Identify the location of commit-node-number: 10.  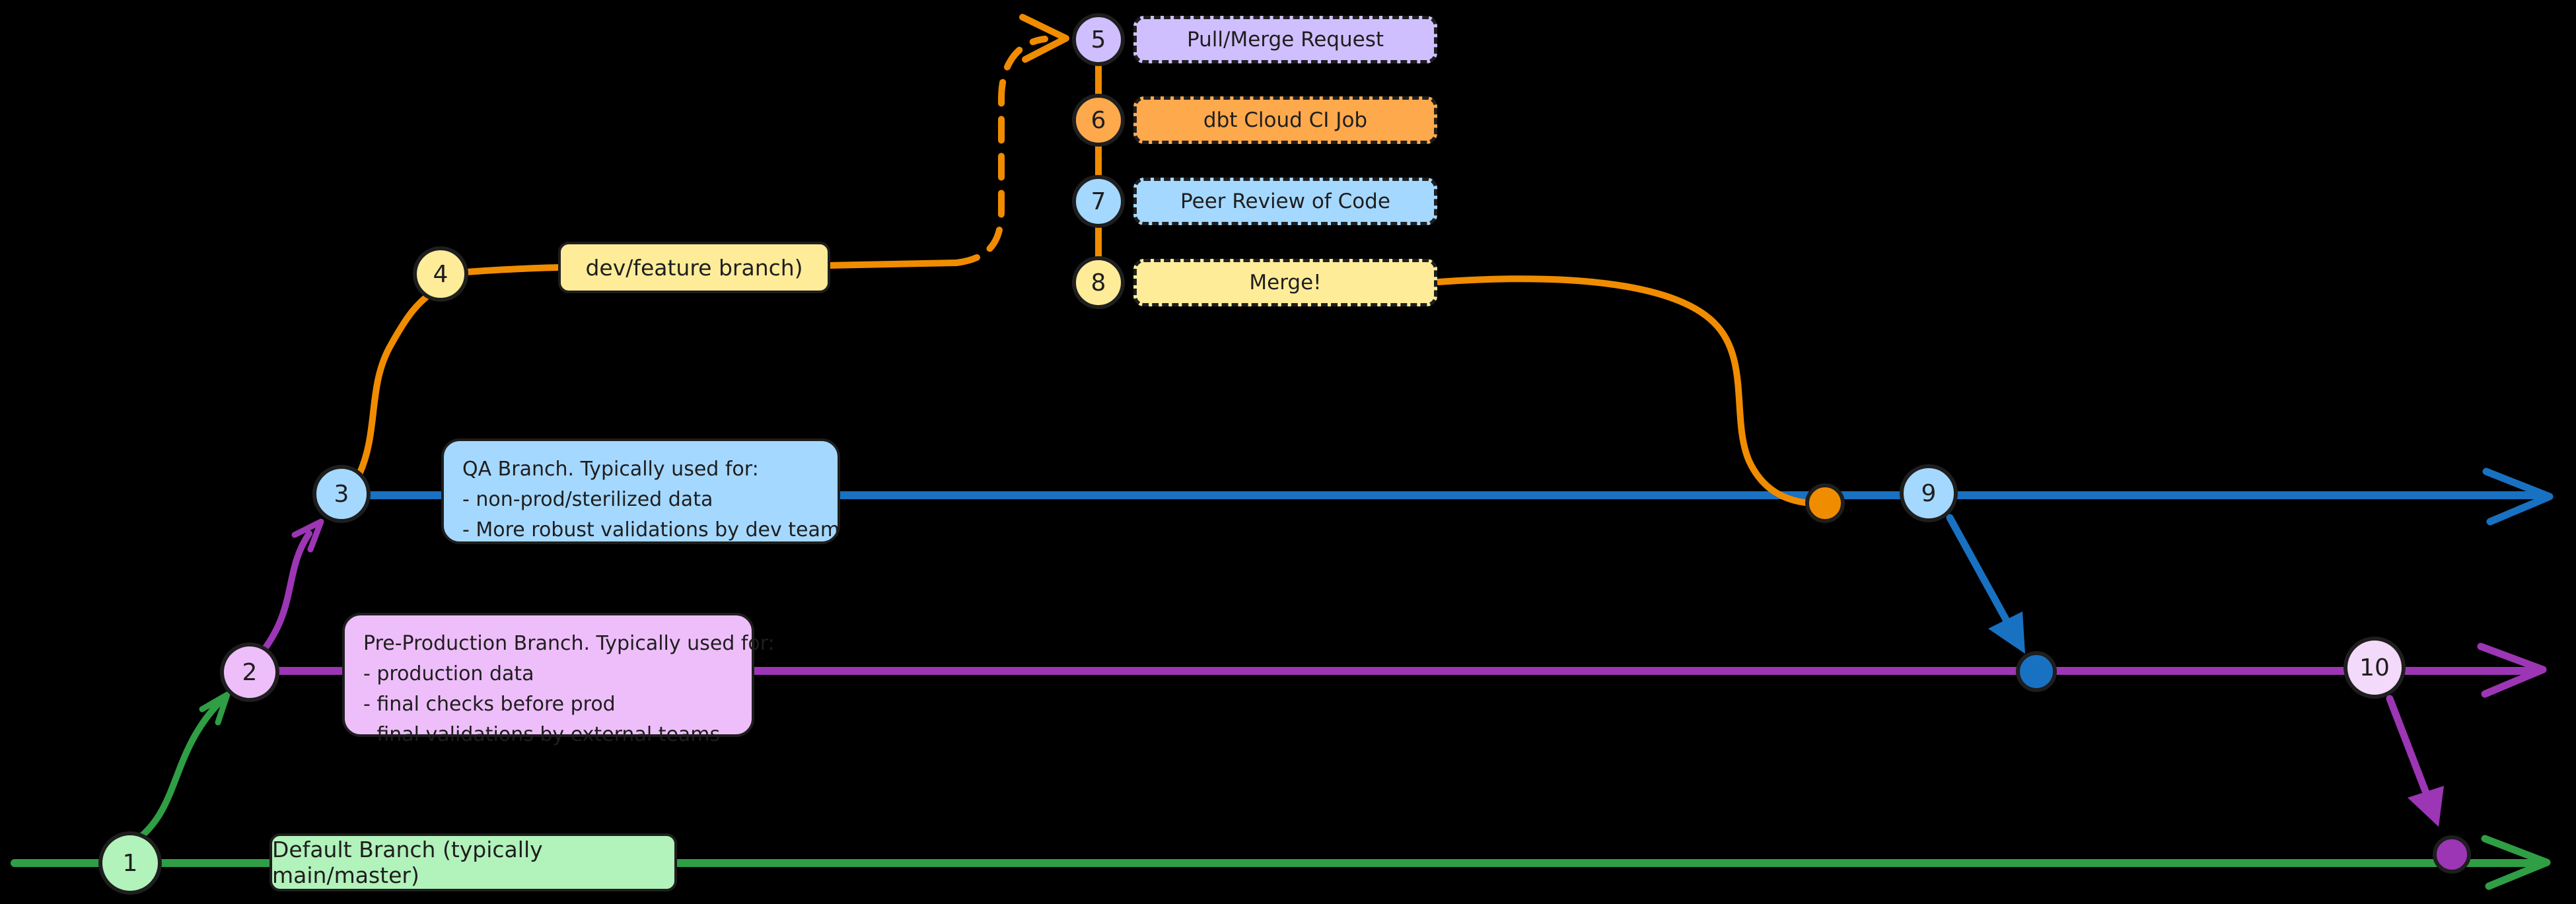
(2374, 667).